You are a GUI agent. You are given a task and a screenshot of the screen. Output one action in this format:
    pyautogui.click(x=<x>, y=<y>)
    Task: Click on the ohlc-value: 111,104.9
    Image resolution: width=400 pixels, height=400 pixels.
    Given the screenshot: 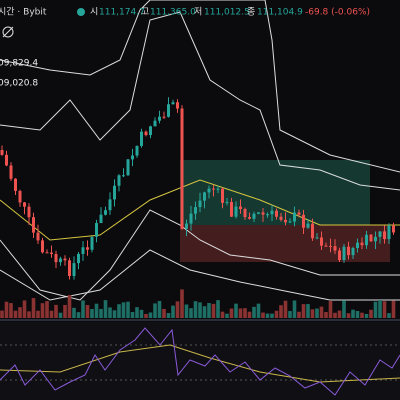 What is the action you would take?
    pyautogui.click(x=280, y=13)
    